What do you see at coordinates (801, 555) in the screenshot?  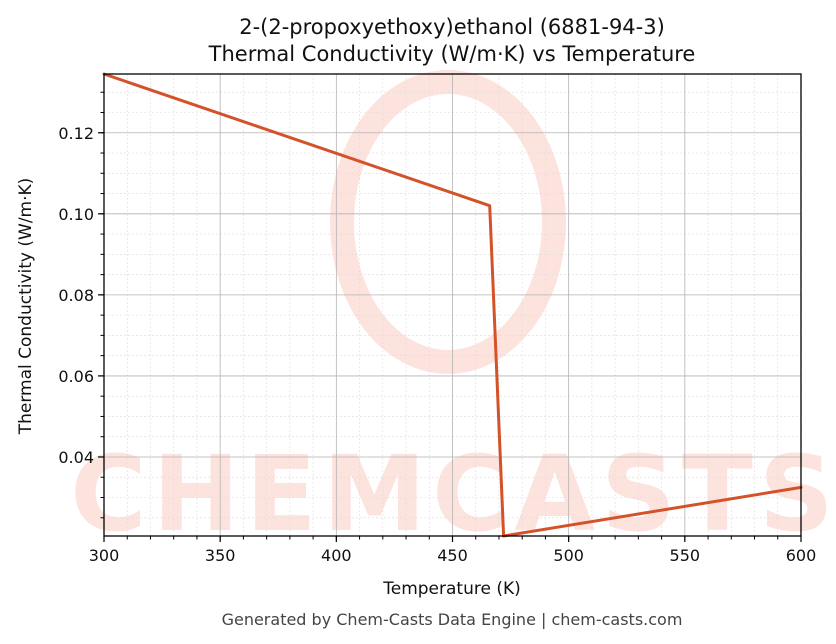 I see `x-tick-label: 600` at bounding box center [801, 555].